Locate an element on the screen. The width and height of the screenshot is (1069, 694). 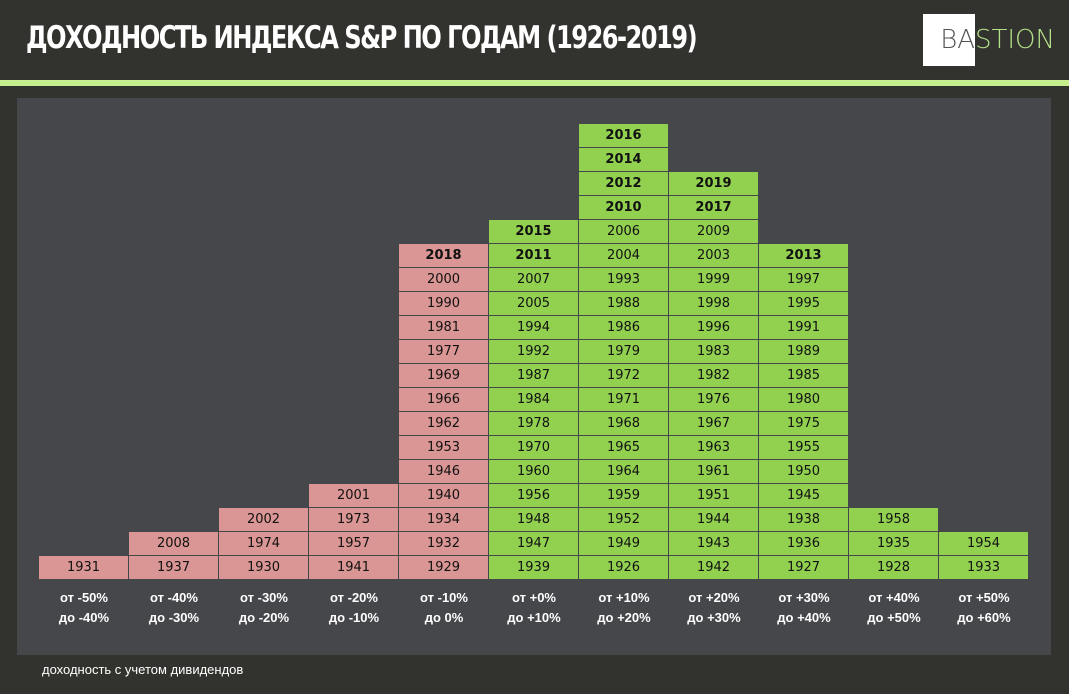
year-cell: 1957 is located at coordinates (353, 543).